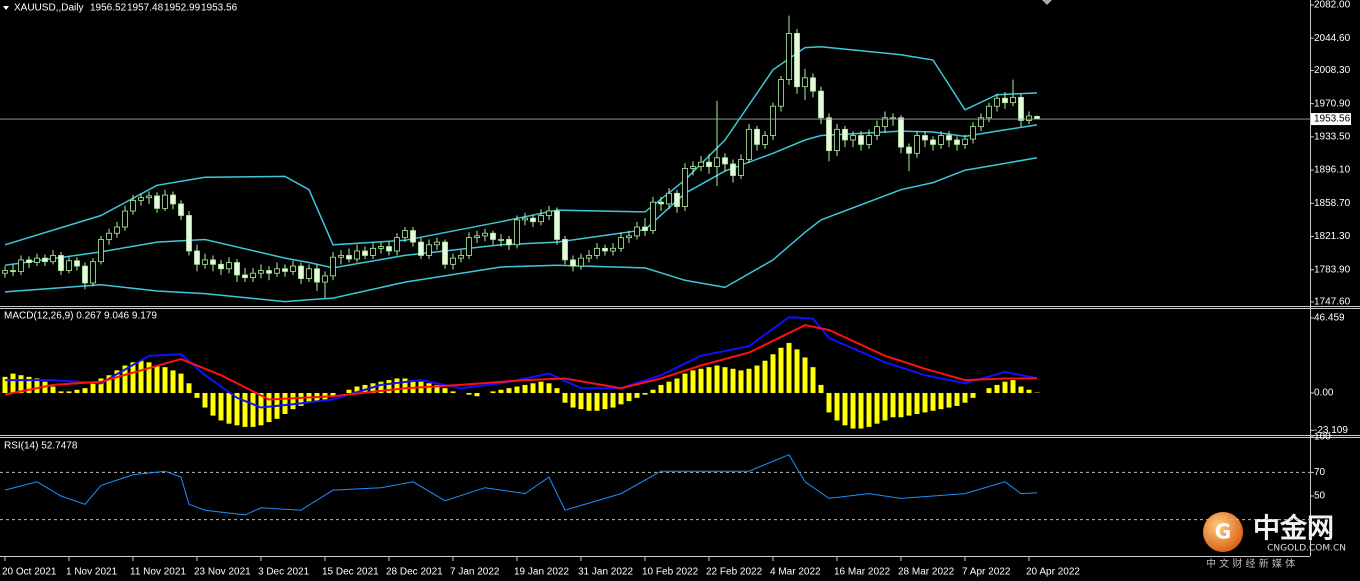 This screenshot has width=1360, height=581. What do you see at coordinates (284, 572) in the screenshot?
I see `x-tick-label: 3 Dec 2021` at bounding box center [284, 572].